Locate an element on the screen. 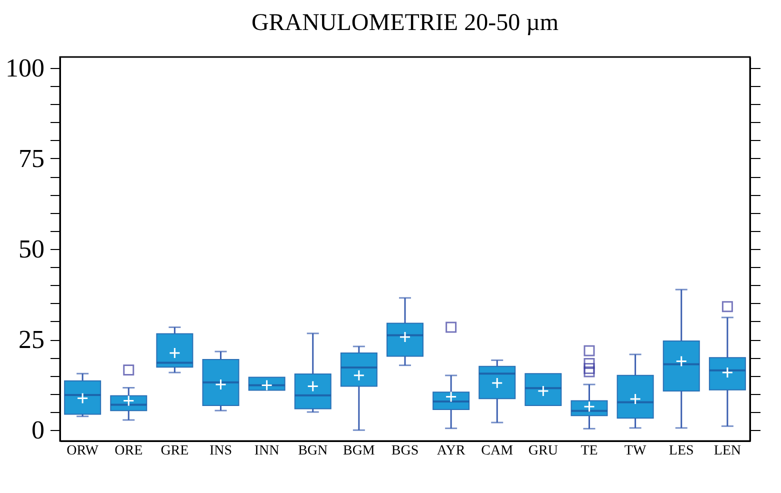 This screenshot has height=493, width=781. x-tick-label: INS is located at coordinates (220, 451).